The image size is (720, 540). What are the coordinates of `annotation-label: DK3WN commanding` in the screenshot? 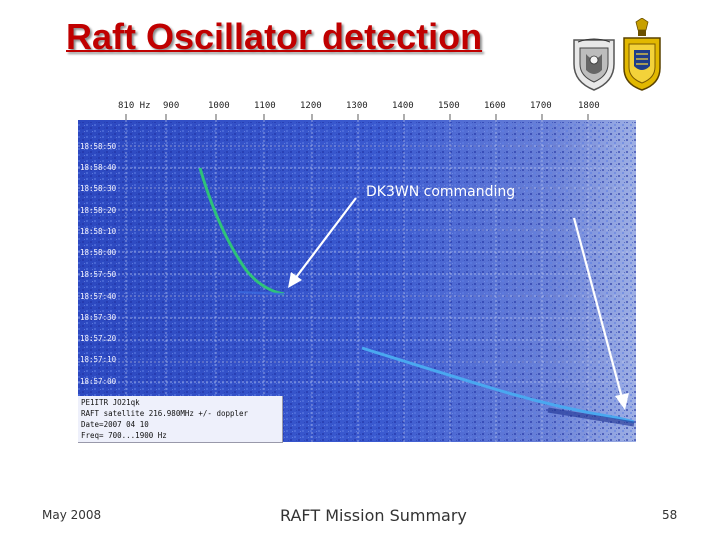 It's located at (441, 192).